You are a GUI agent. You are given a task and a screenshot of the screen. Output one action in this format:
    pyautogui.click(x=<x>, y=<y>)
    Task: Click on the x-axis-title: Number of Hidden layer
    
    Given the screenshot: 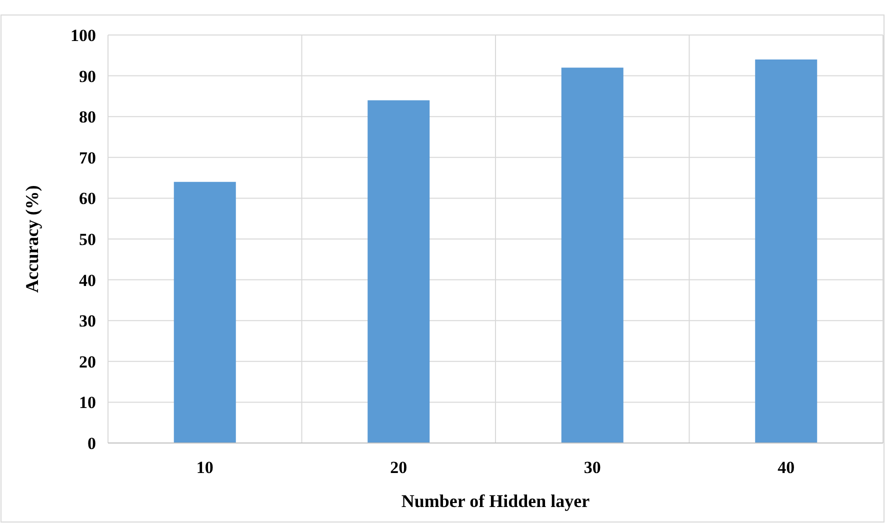 What is the action you would take?
    pyautogui.click(x=495, y=501)
    